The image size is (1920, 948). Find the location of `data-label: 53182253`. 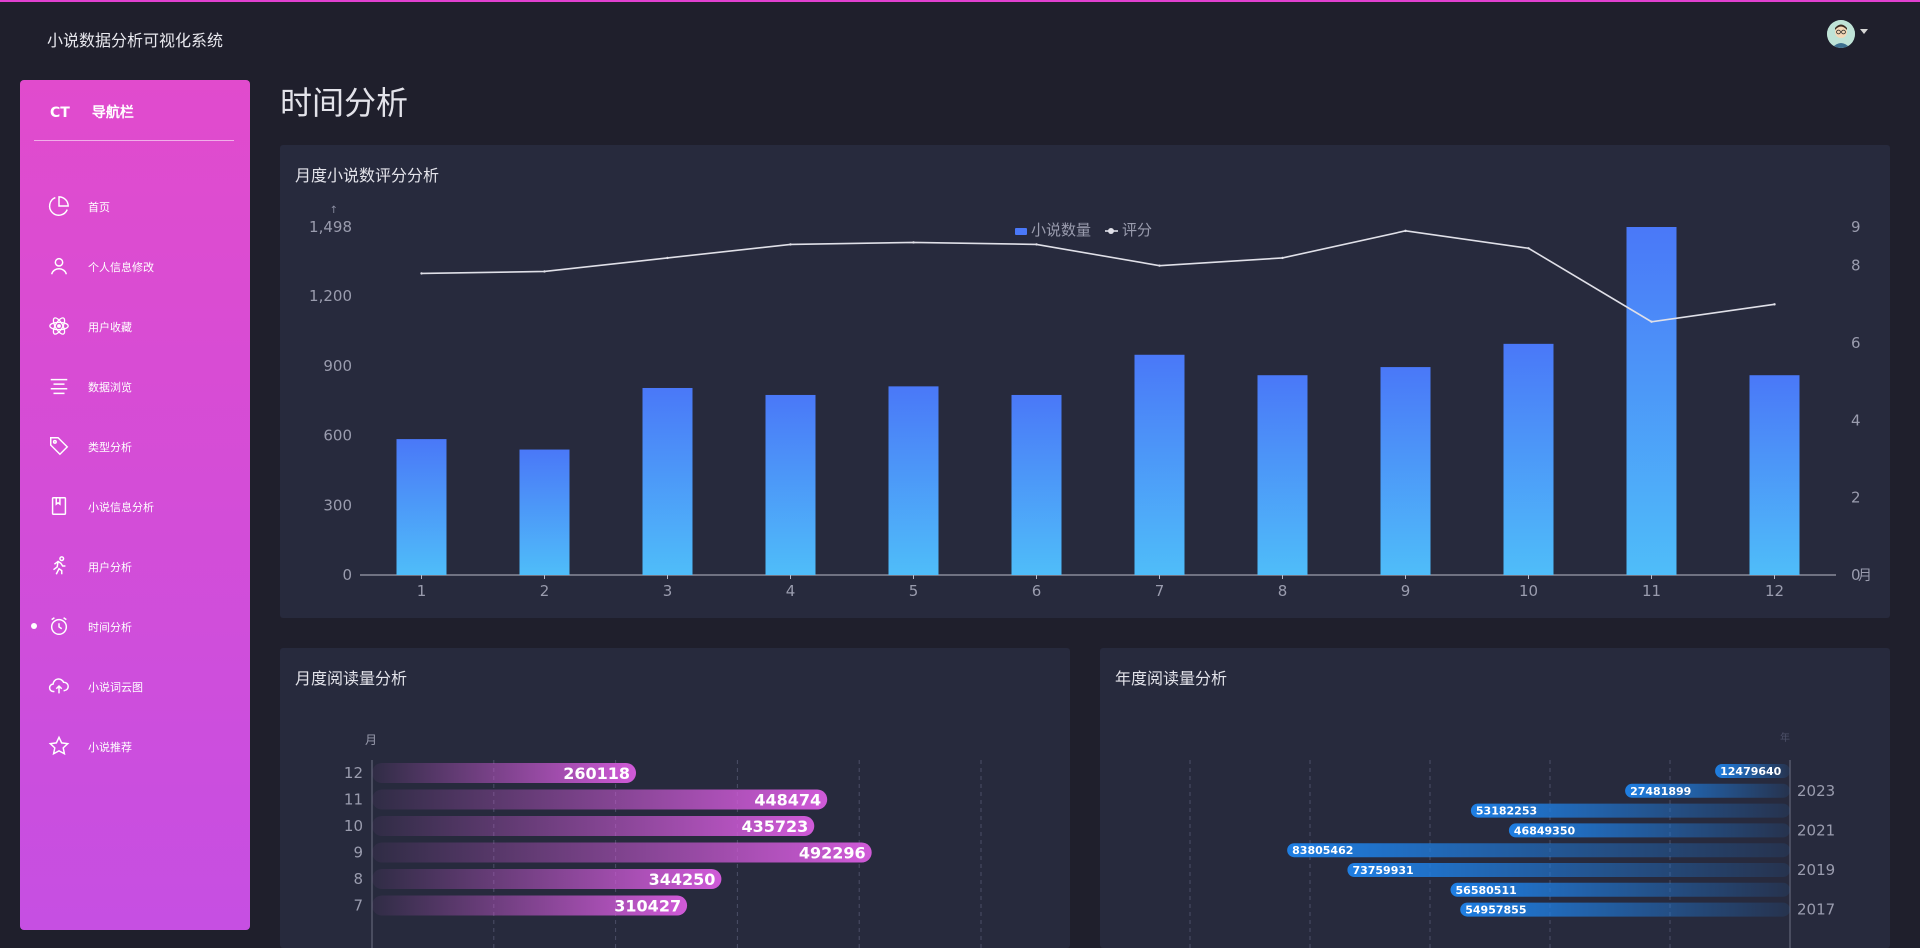

data-label: 53182253 is located at coordinates (1506, 811).